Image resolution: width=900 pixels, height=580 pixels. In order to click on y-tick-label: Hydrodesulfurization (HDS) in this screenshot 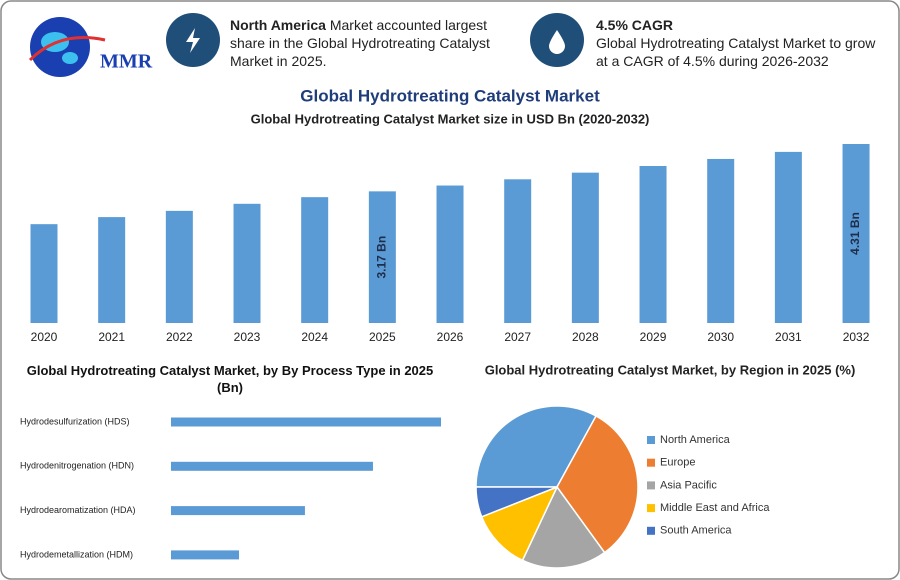, I will do `click(75, 421)`.